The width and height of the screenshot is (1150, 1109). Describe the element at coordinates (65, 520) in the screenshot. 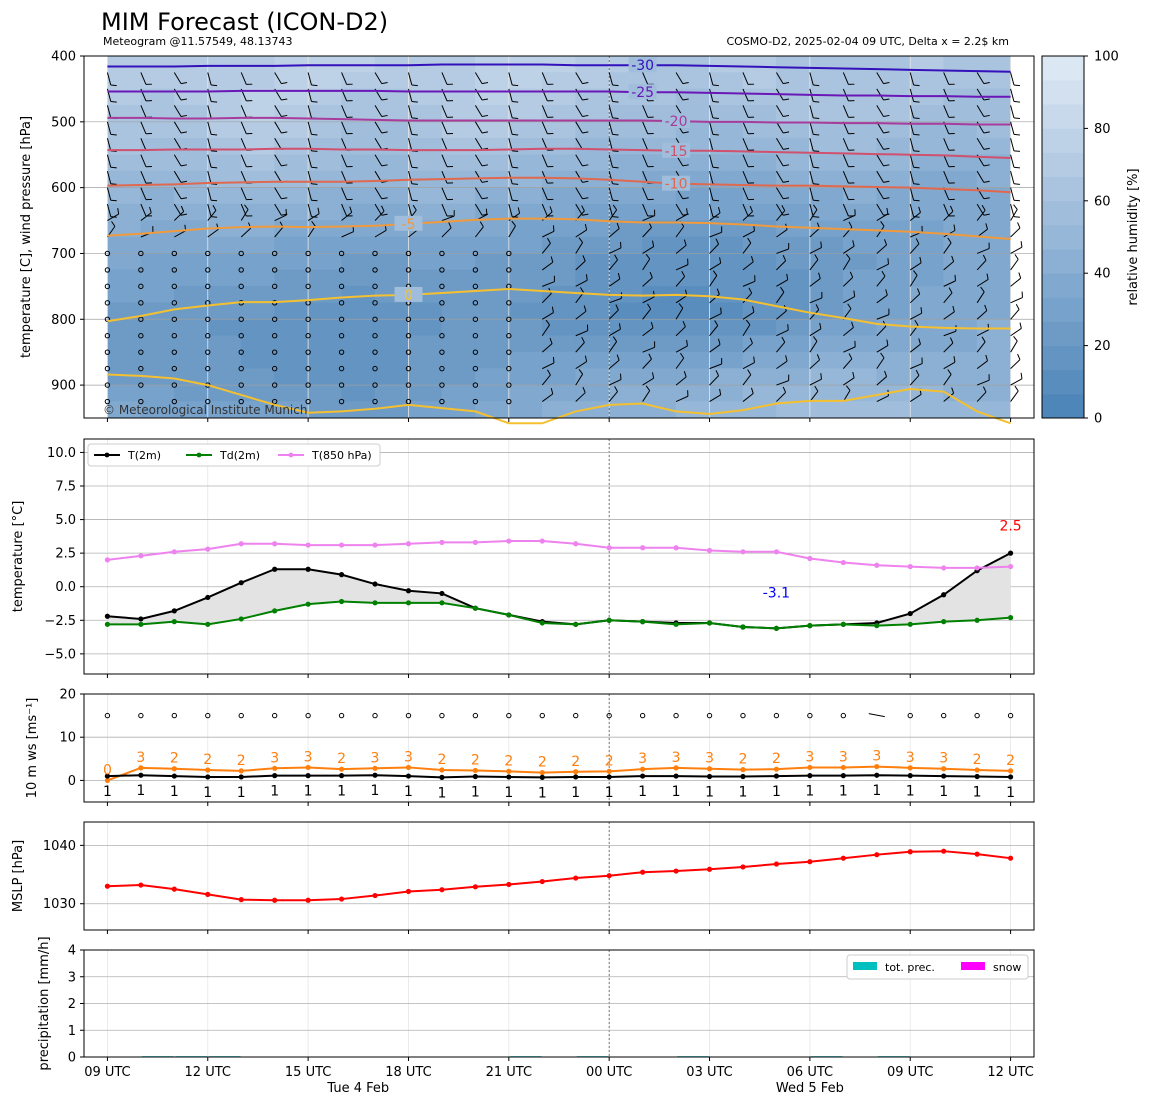

I see `y-tick-label: 5.0` at that location.